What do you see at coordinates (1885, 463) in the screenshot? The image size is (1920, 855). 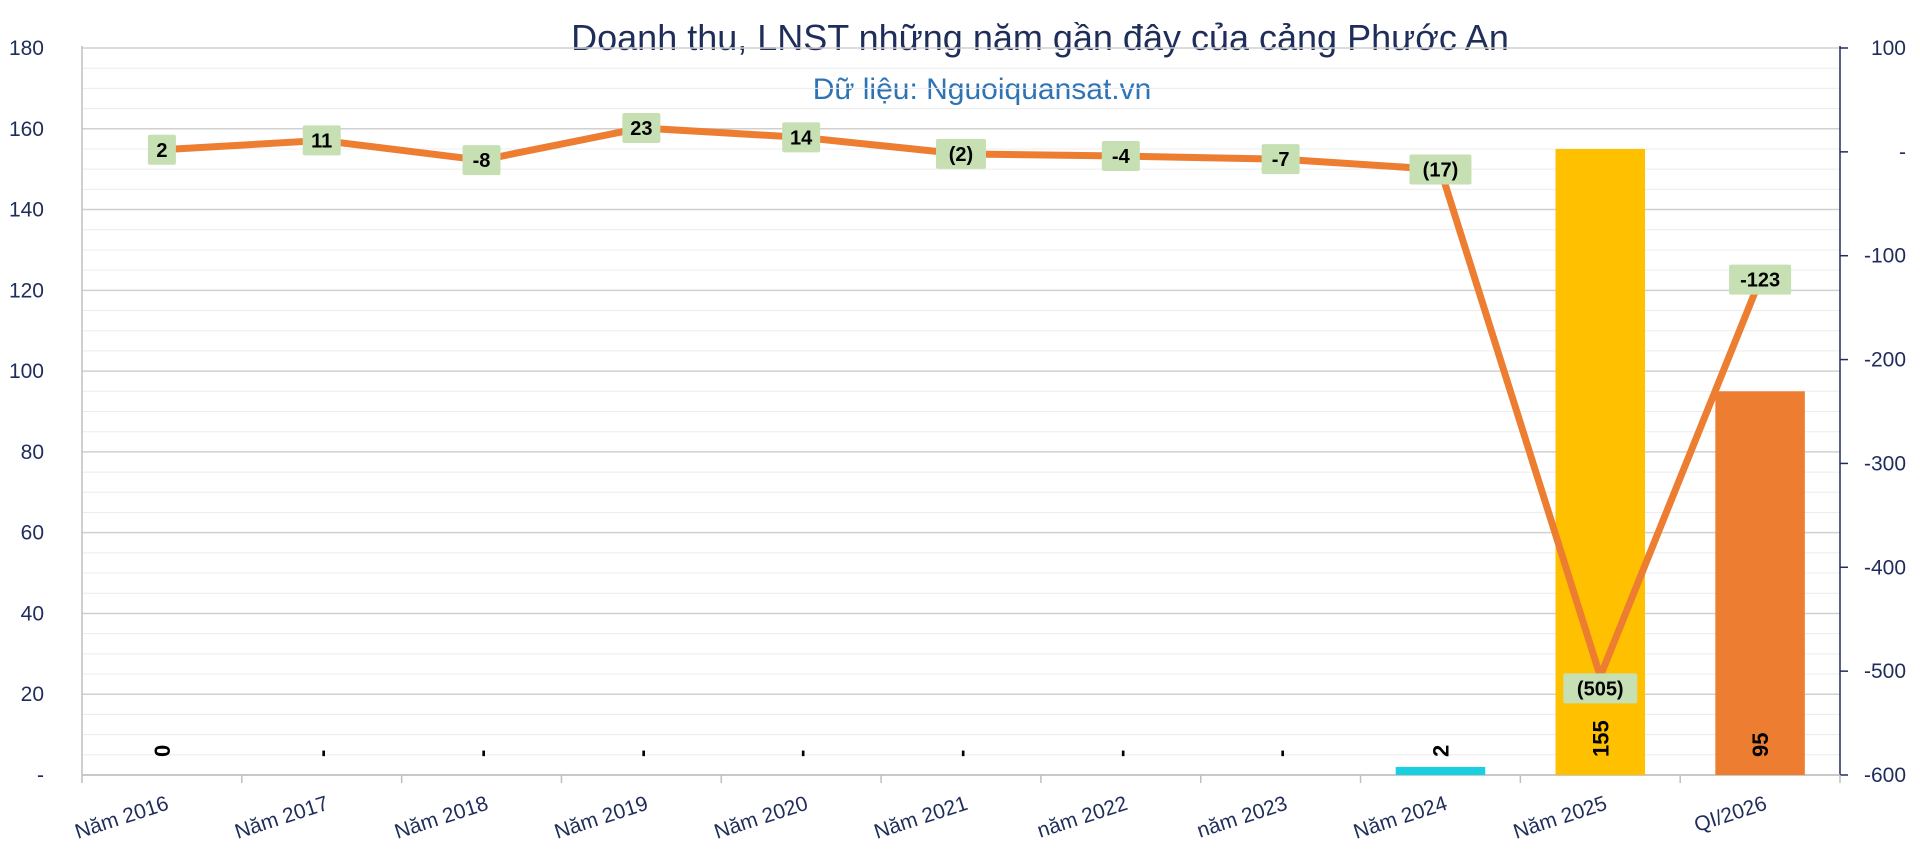 I see `y-right-tick-label: -300` at bounding box center [1885, 463].